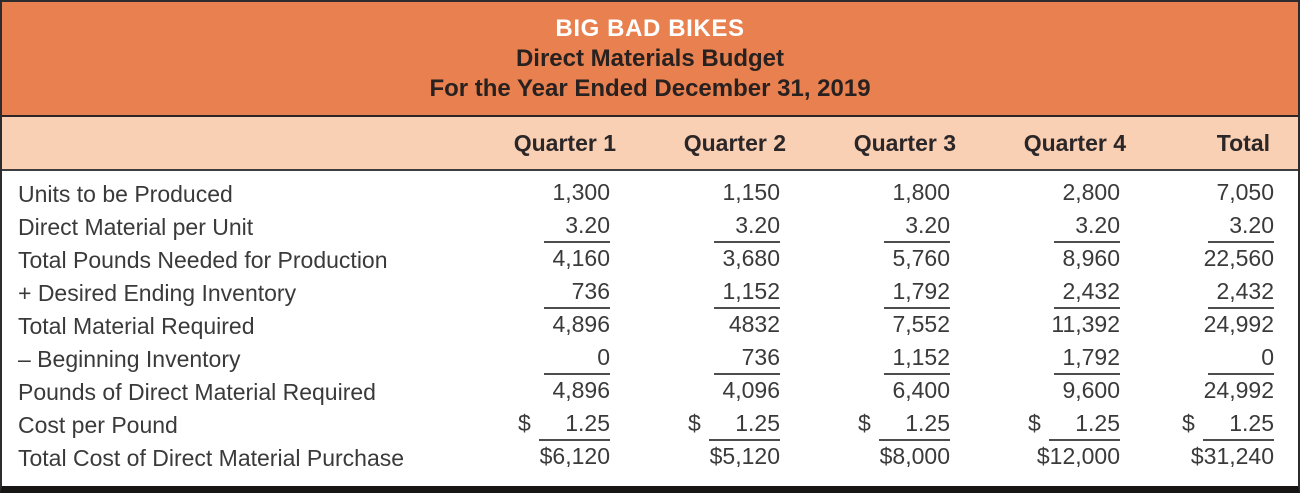  Describe the element at coordinates (125, 194) in the screenshot. I see `row-label: Units to be Produced` at that location.